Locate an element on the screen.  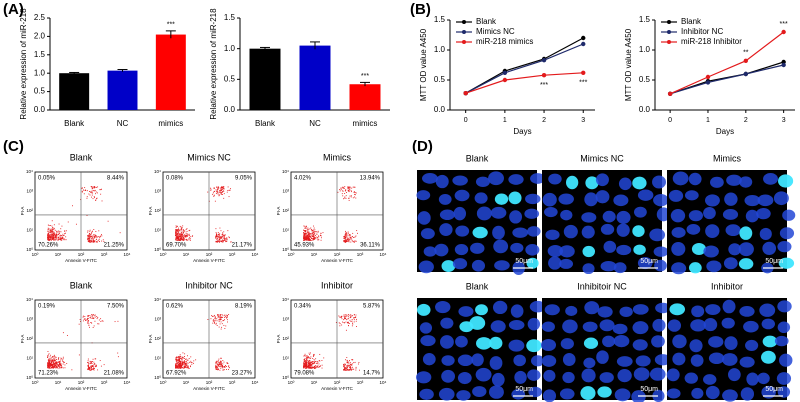
x-tick-label: 10⁴ is located at coordinates (127, 254).